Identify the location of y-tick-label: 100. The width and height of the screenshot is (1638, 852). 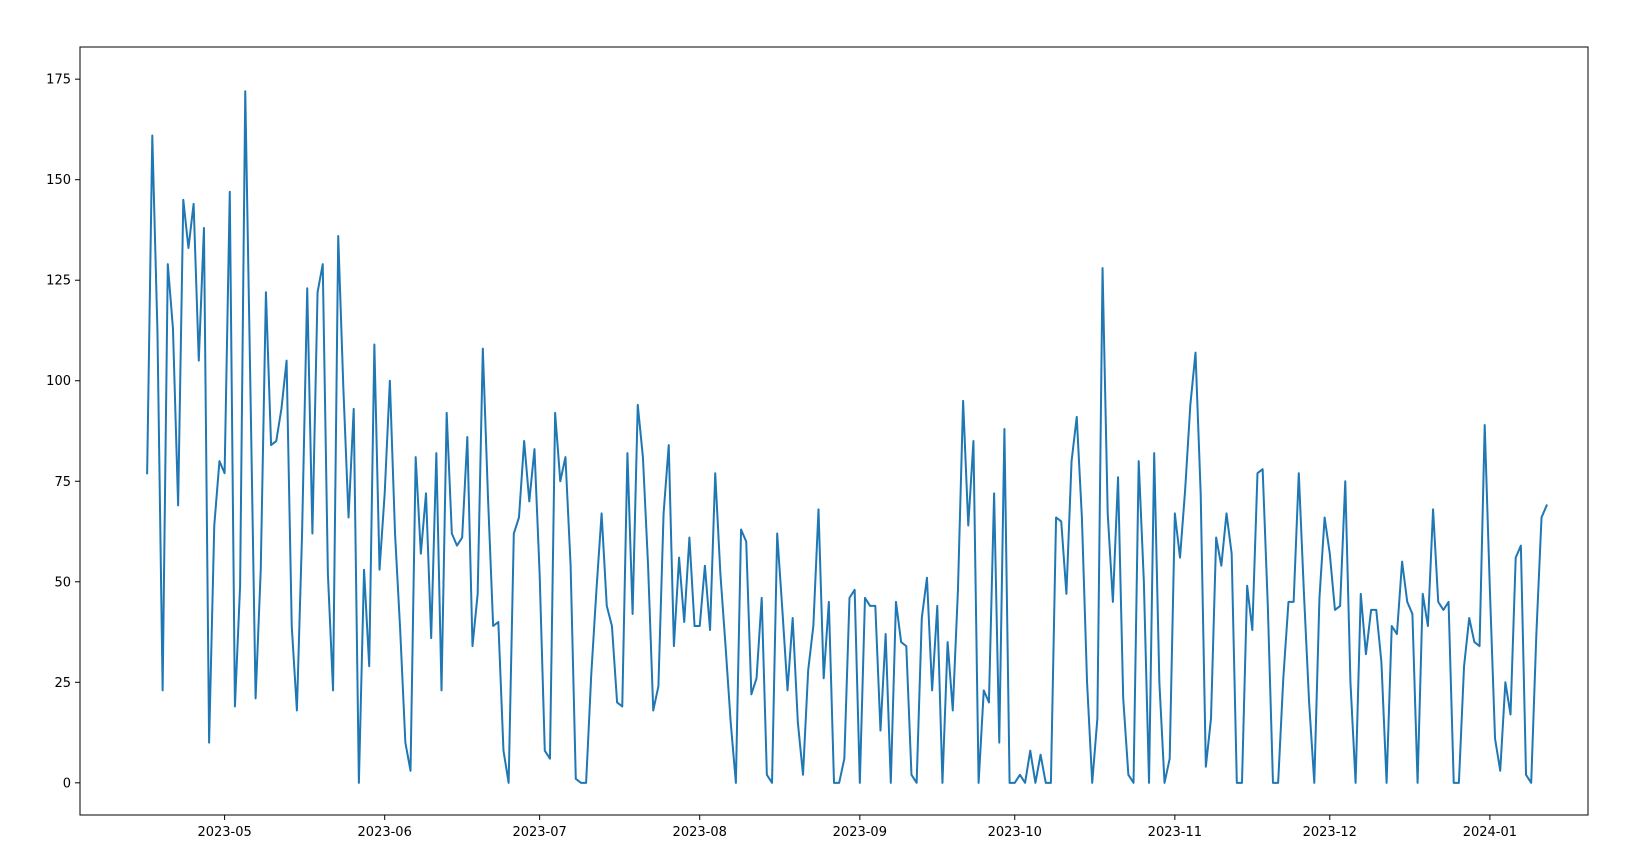
(58, 381).